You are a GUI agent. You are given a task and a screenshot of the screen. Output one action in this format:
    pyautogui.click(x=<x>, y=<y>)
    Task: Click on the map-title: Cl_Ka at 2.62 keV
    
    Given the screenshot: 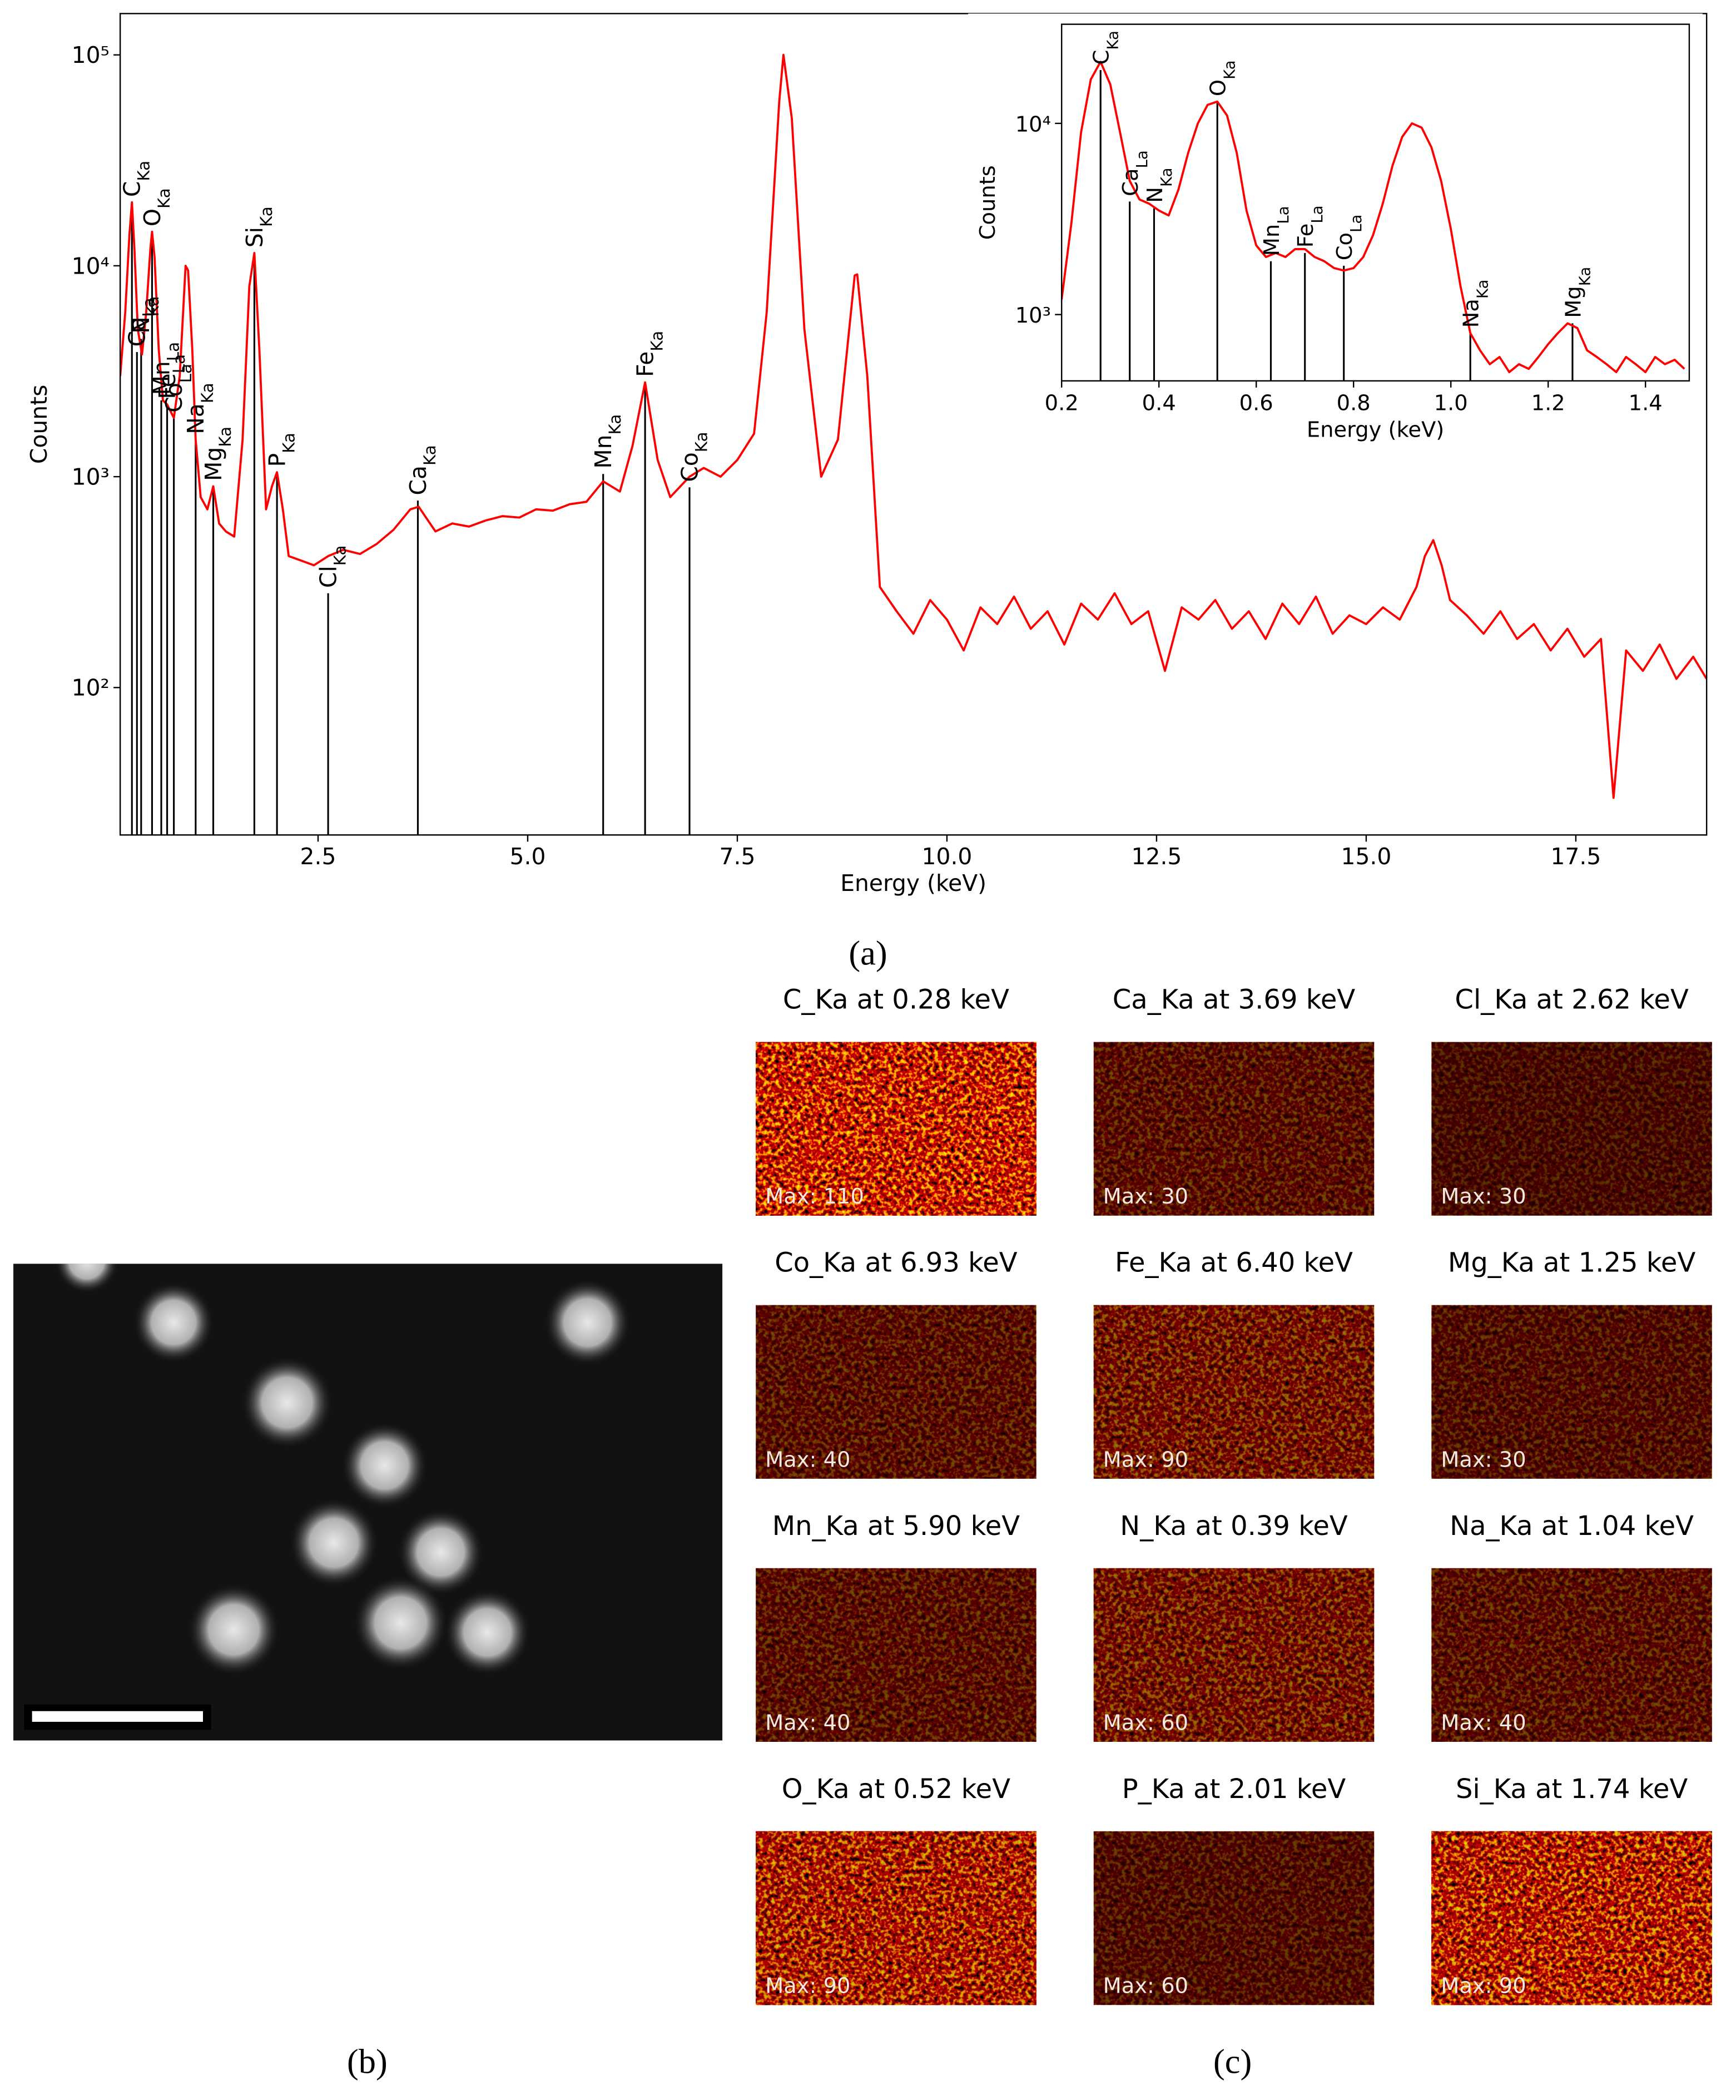 What is the action you would take?
    pyautogui.click(x=1572, y=1000)
    